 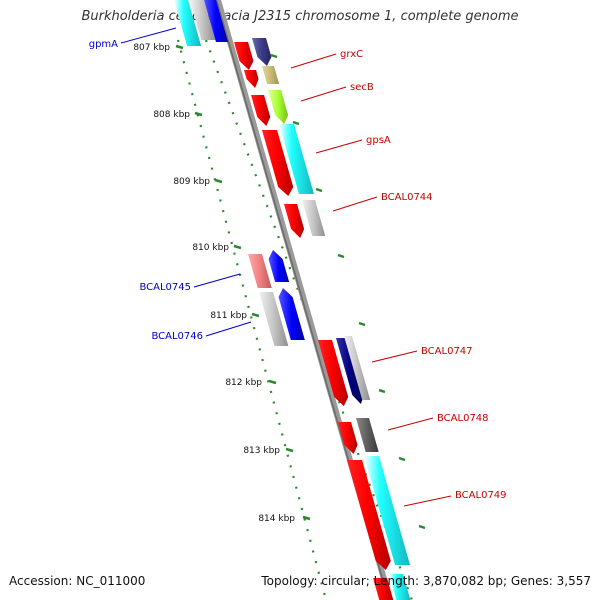 I want to click on gene-label-grxc: grxC, so click(x=351, y=54).